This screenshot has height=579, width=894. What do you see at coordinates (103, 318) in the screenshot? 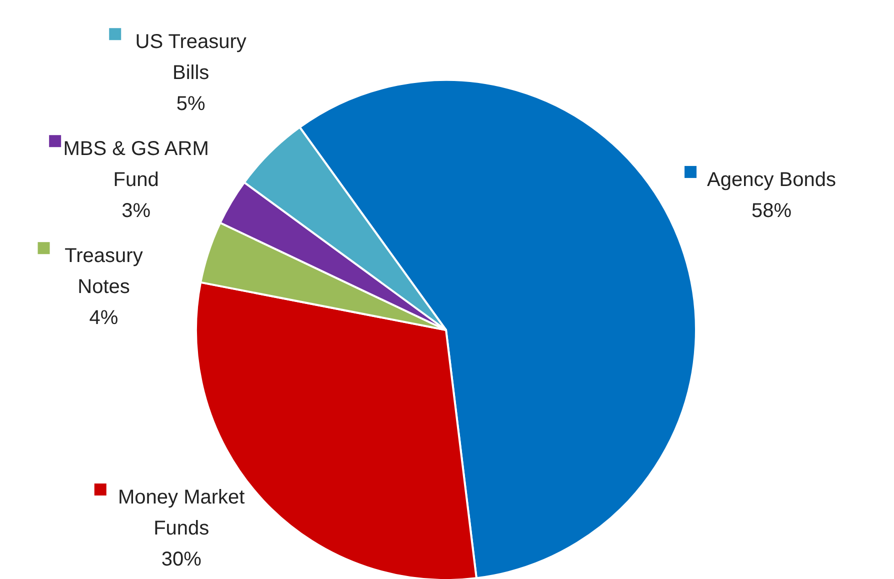
I see `data-label: 4%` at bounding box center [103, 318].